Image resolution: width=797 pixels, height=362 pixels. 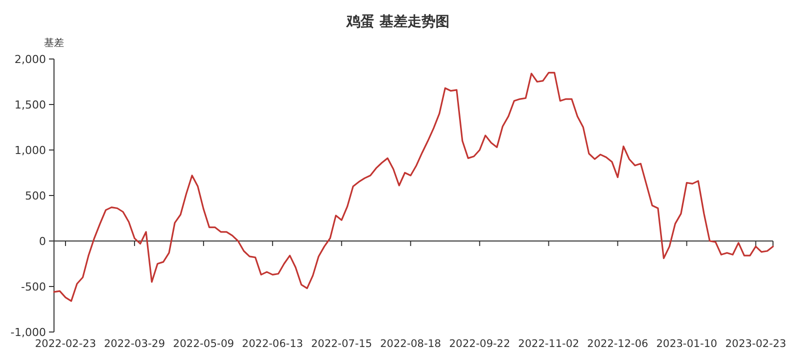 I want to click on y-tick-label: -1,000, so click(x=28, y=332).